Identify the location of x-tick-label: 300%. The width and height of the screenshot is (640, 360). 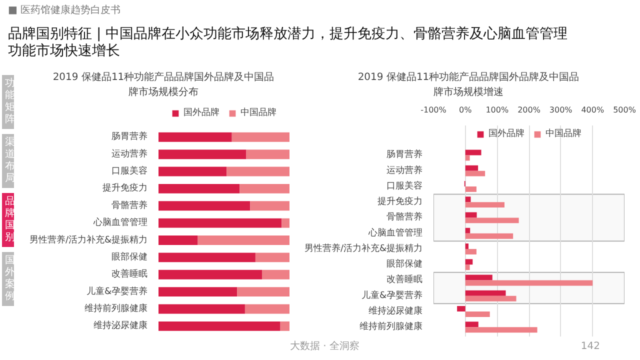
(561, 110).